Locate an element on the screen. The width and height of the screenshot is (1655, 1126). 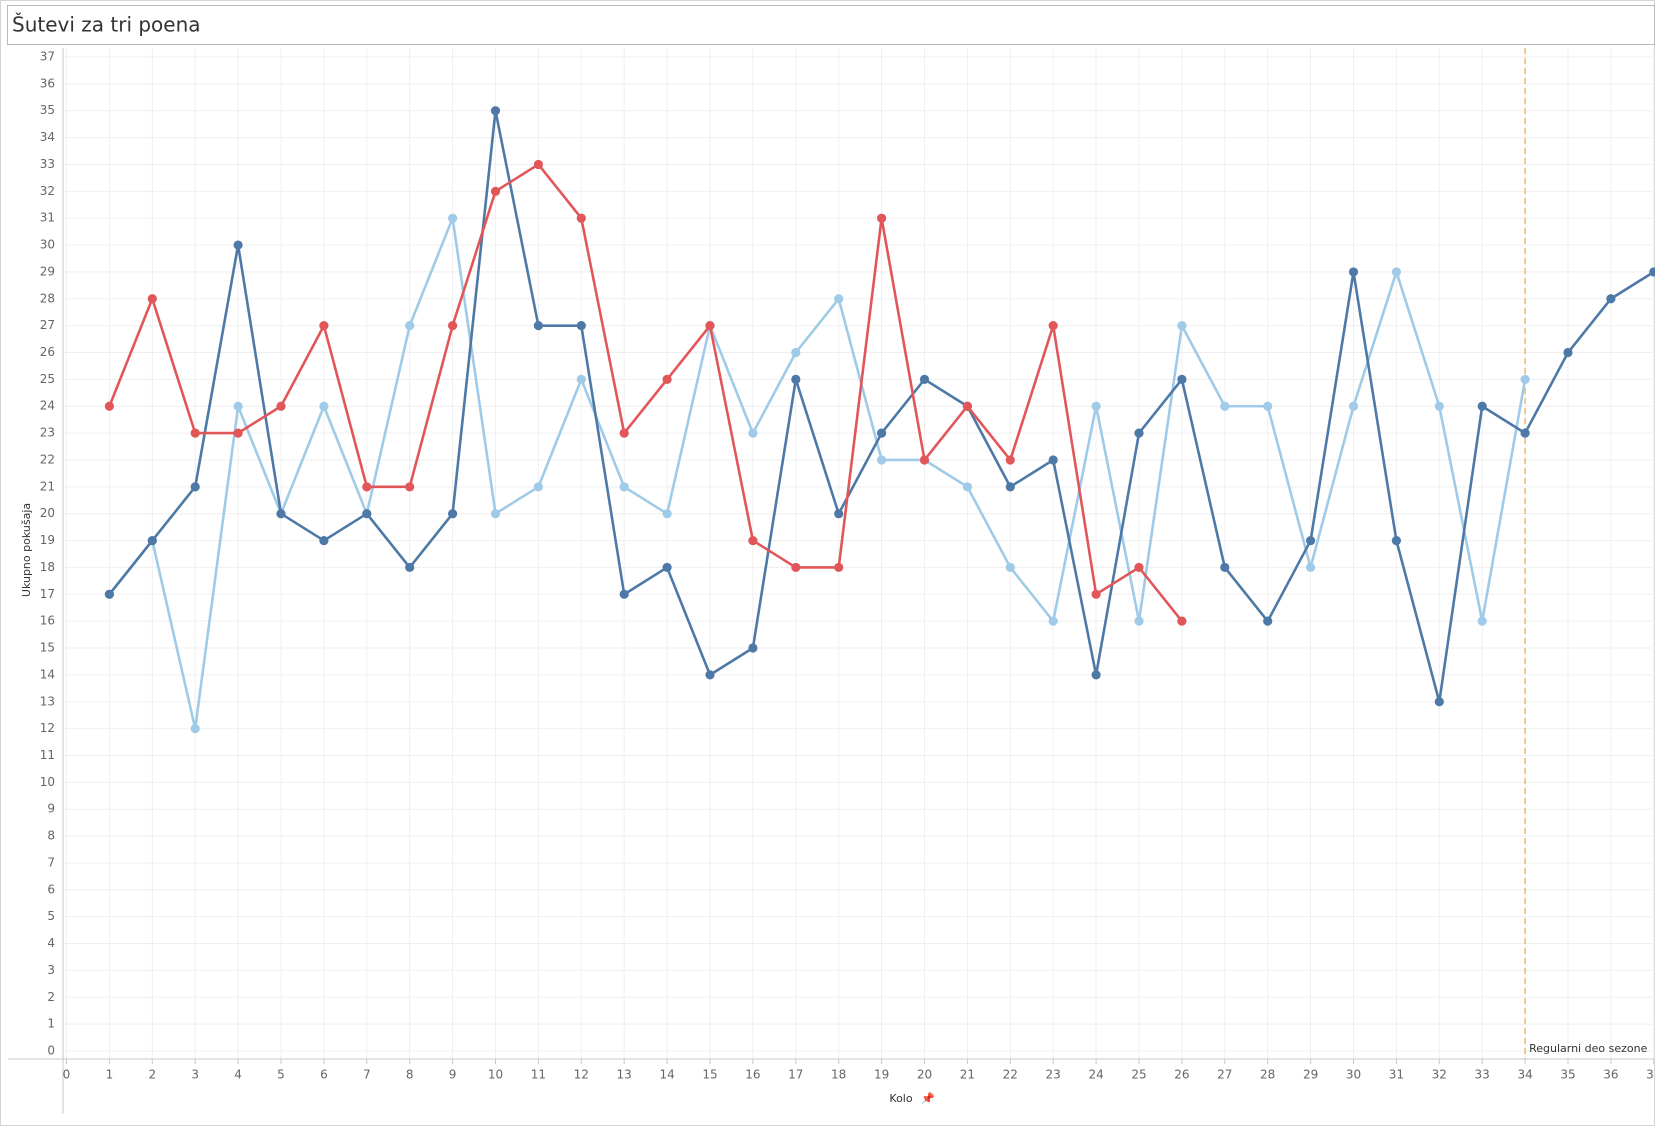
x-tick-label: 37 is located at coordinates (1650, 1075).